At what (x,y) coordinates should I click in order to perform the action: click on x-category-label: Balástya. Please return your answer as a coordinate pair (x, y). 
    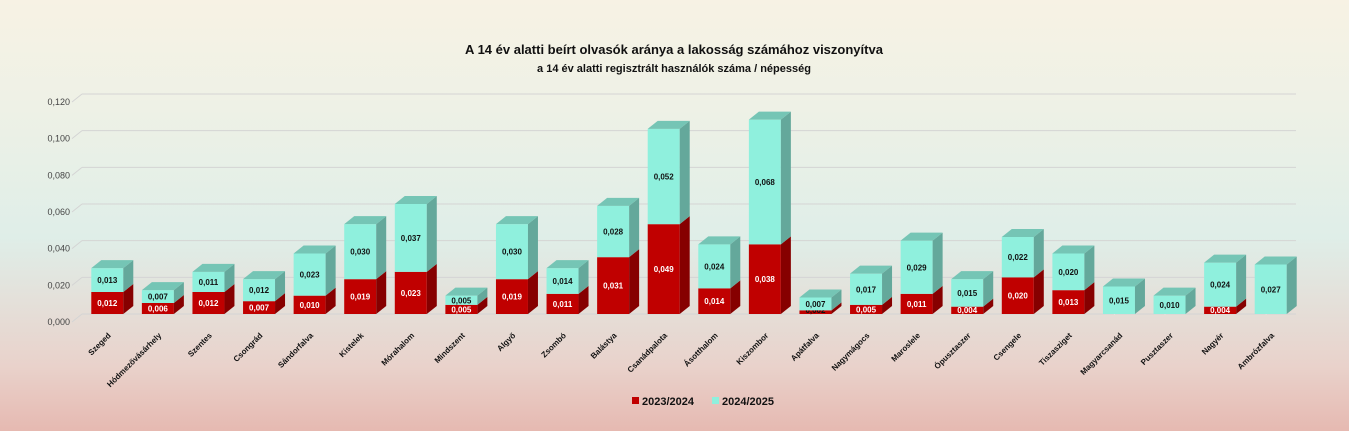
    Looking at the image, I should click on (604, 346).